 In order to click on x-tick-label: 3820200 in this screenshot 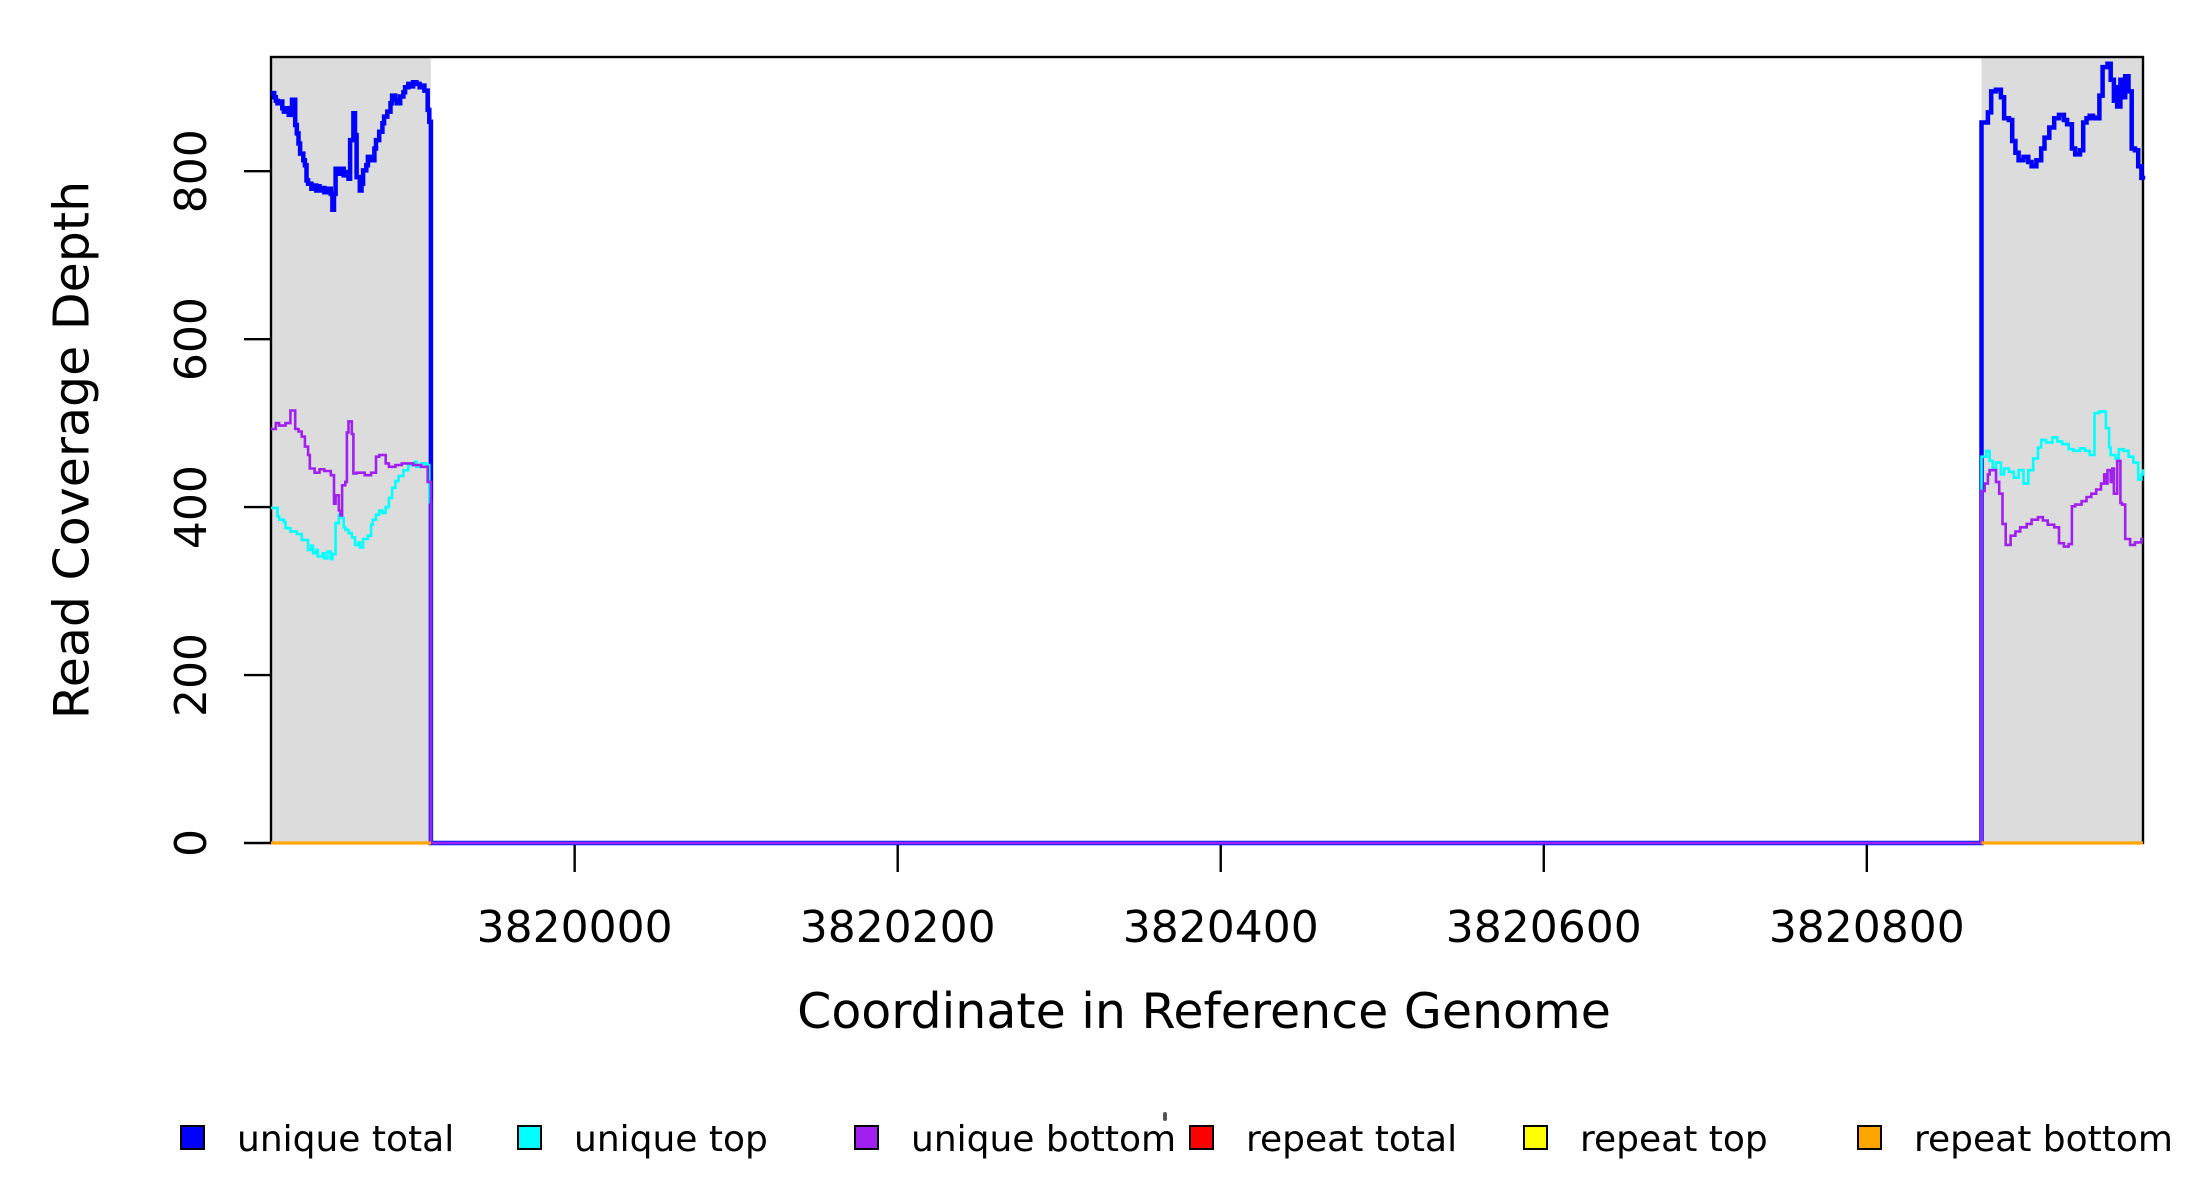, I will do `click(898, 927)`.